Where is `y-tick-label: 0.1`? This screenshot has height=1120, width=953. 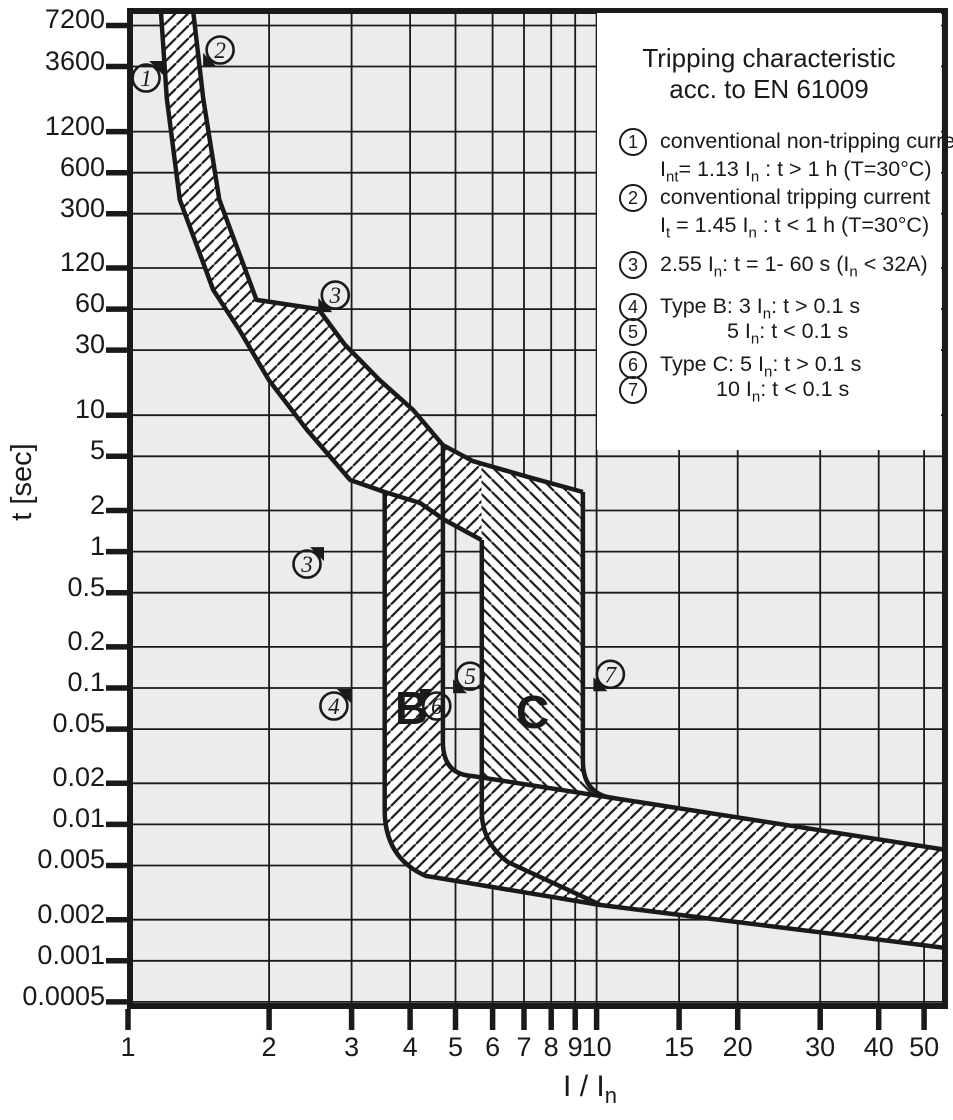 y-tick-label: 0.1 is located at coordinates (86, 682).